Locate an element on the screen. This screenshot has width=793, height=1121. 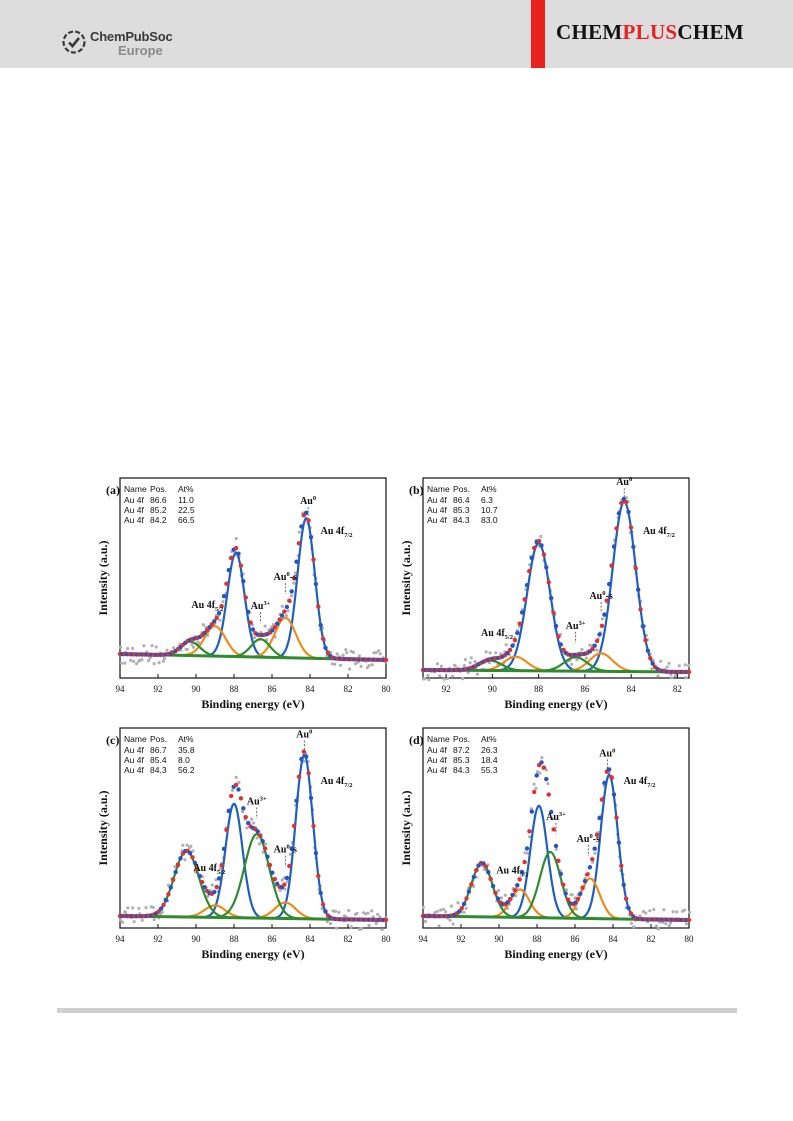
table-cell: 87.2 is located at coordinates (461, 750).